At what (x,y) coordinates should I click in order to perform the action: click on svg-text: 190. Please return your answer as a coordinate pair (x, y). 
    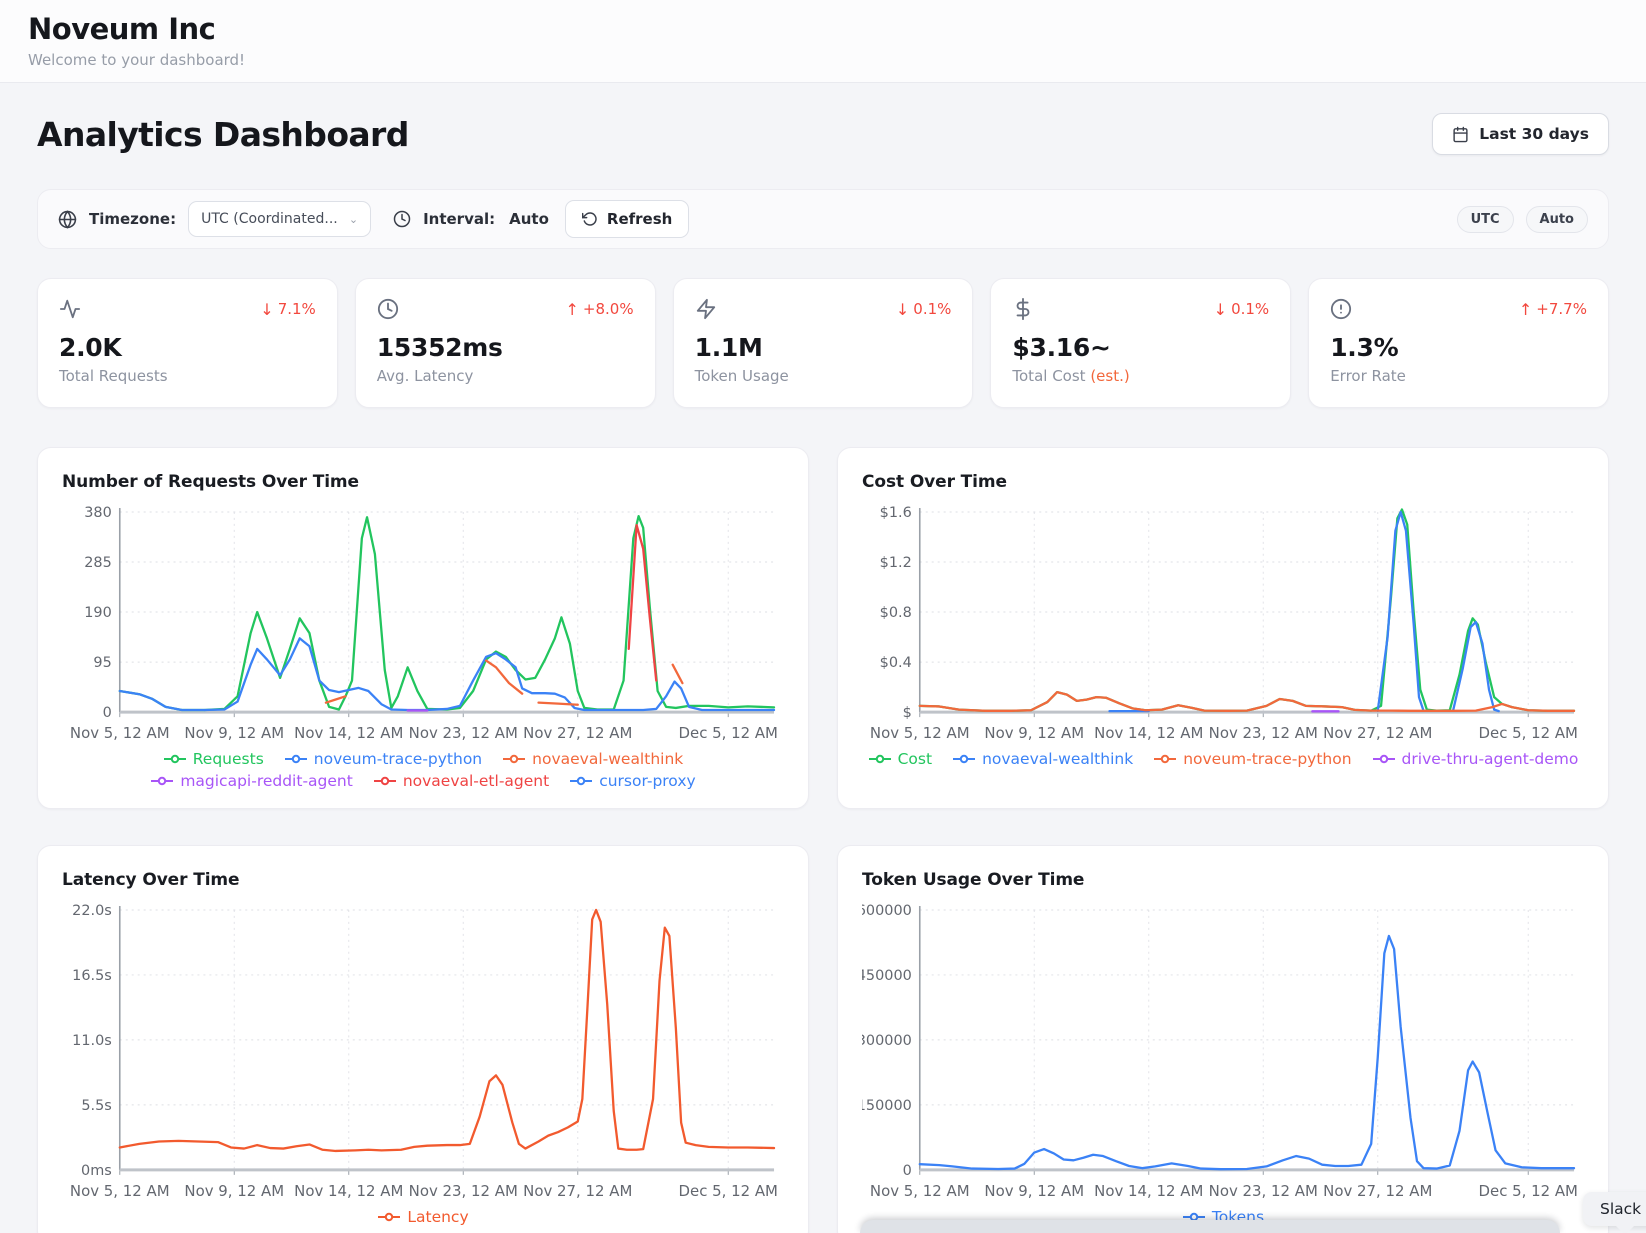
    Looking at the image, I should click on (98, 613).